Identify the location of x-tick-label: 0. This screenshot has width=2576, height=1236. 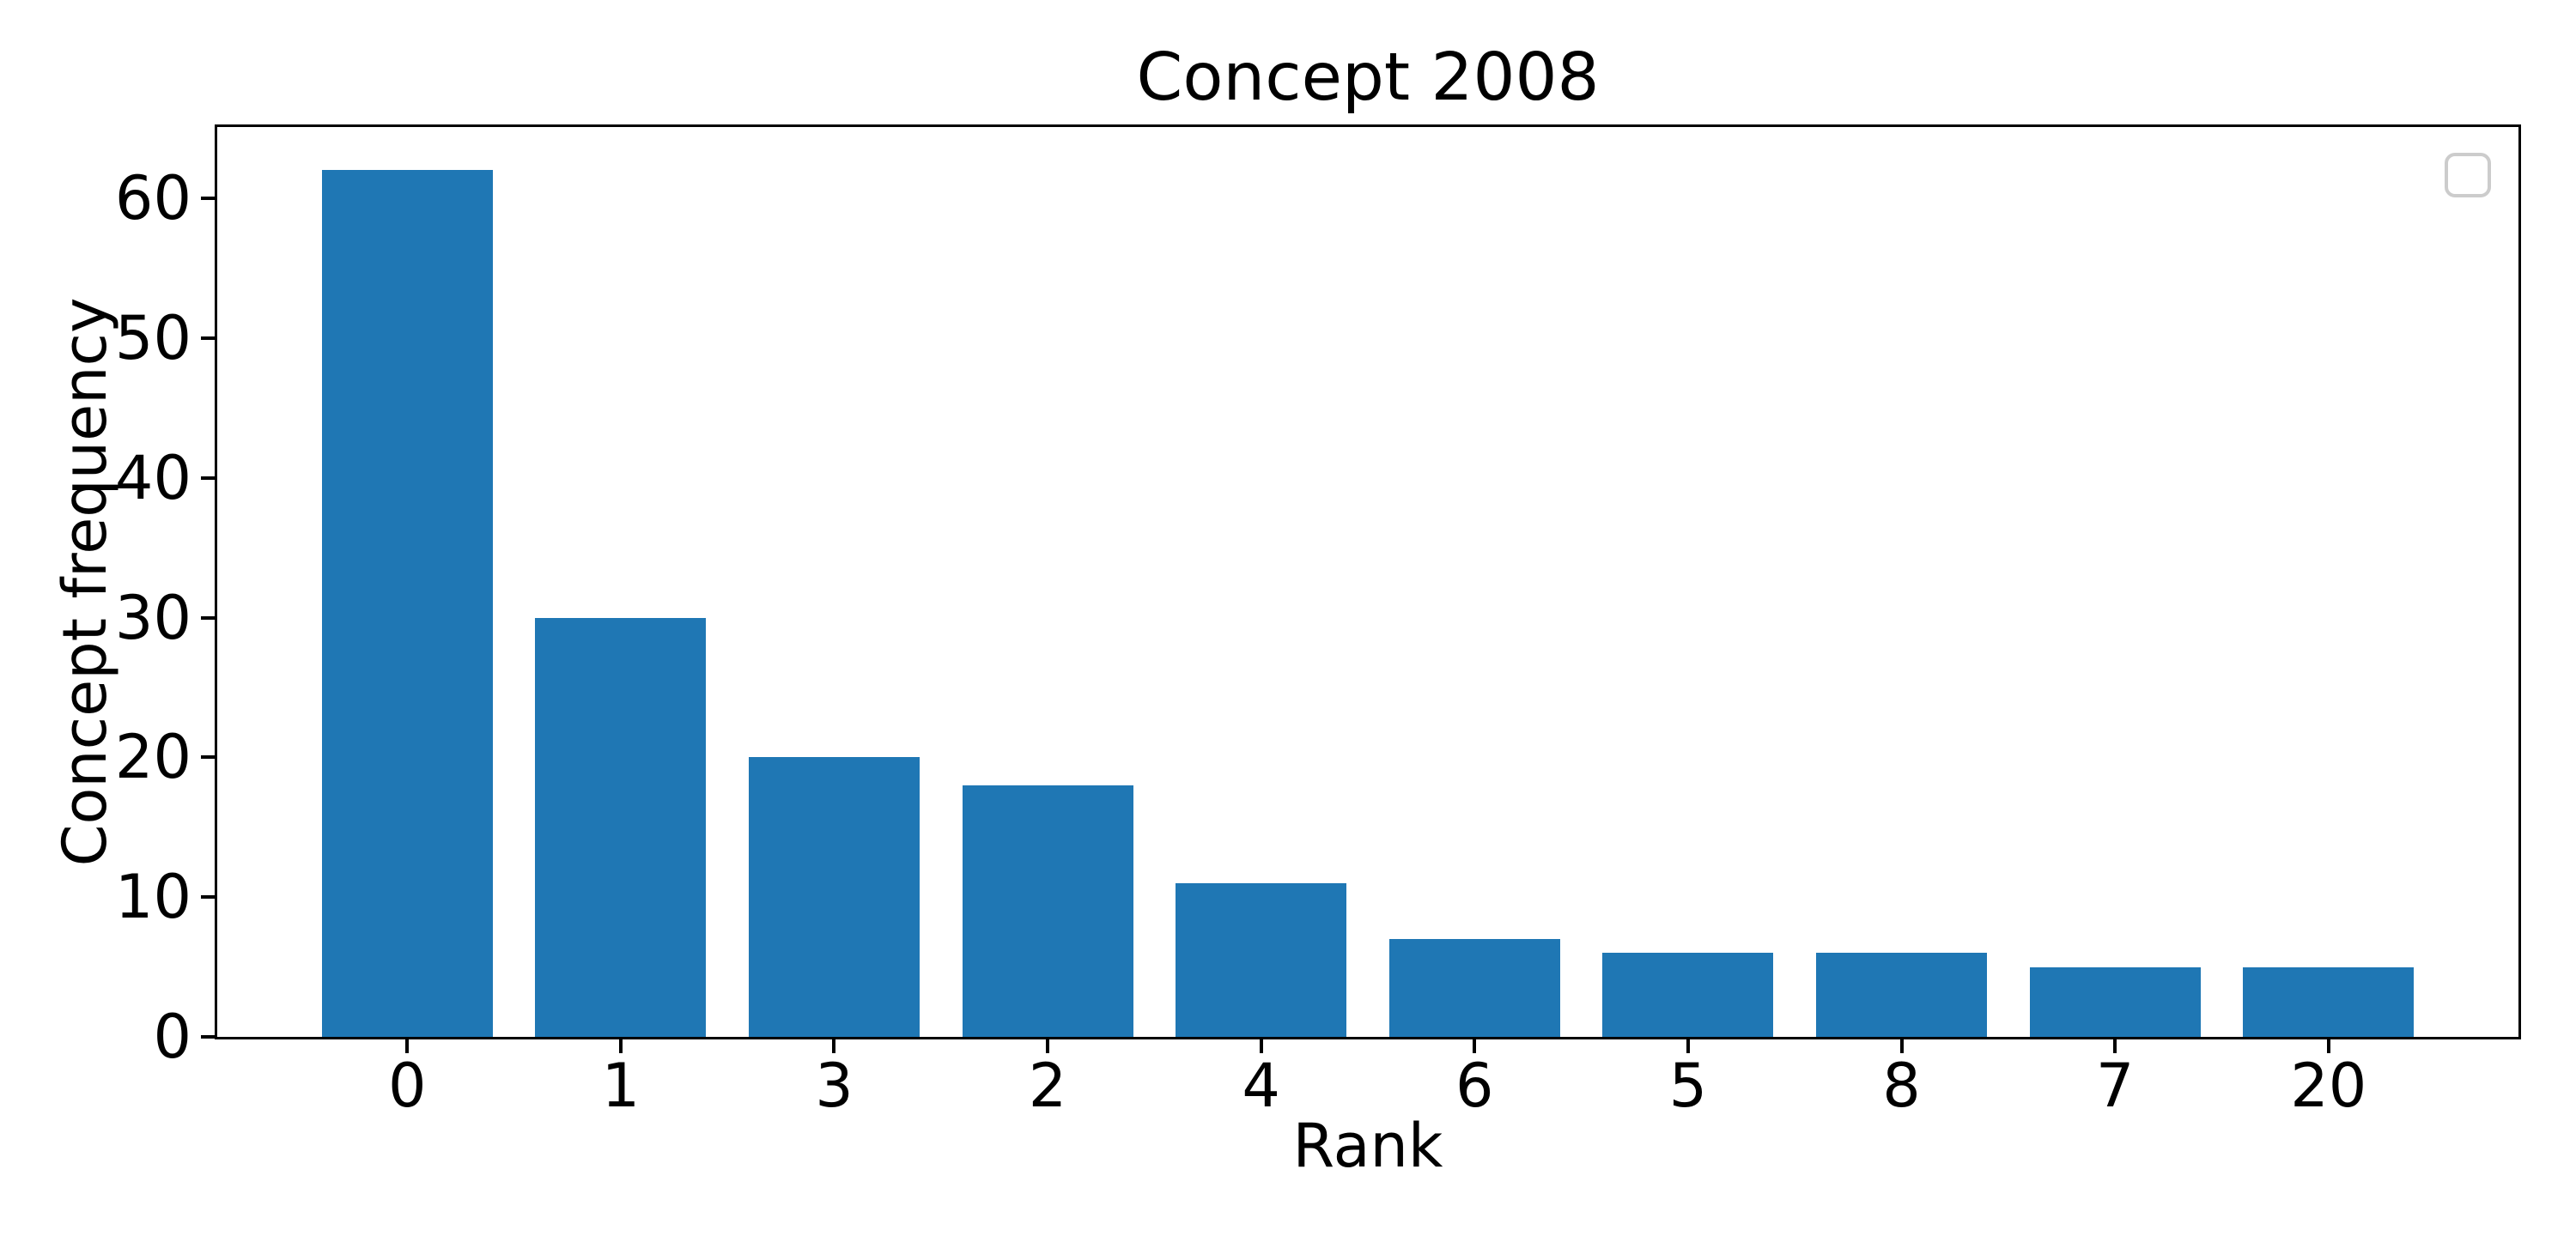
(407, 1086).